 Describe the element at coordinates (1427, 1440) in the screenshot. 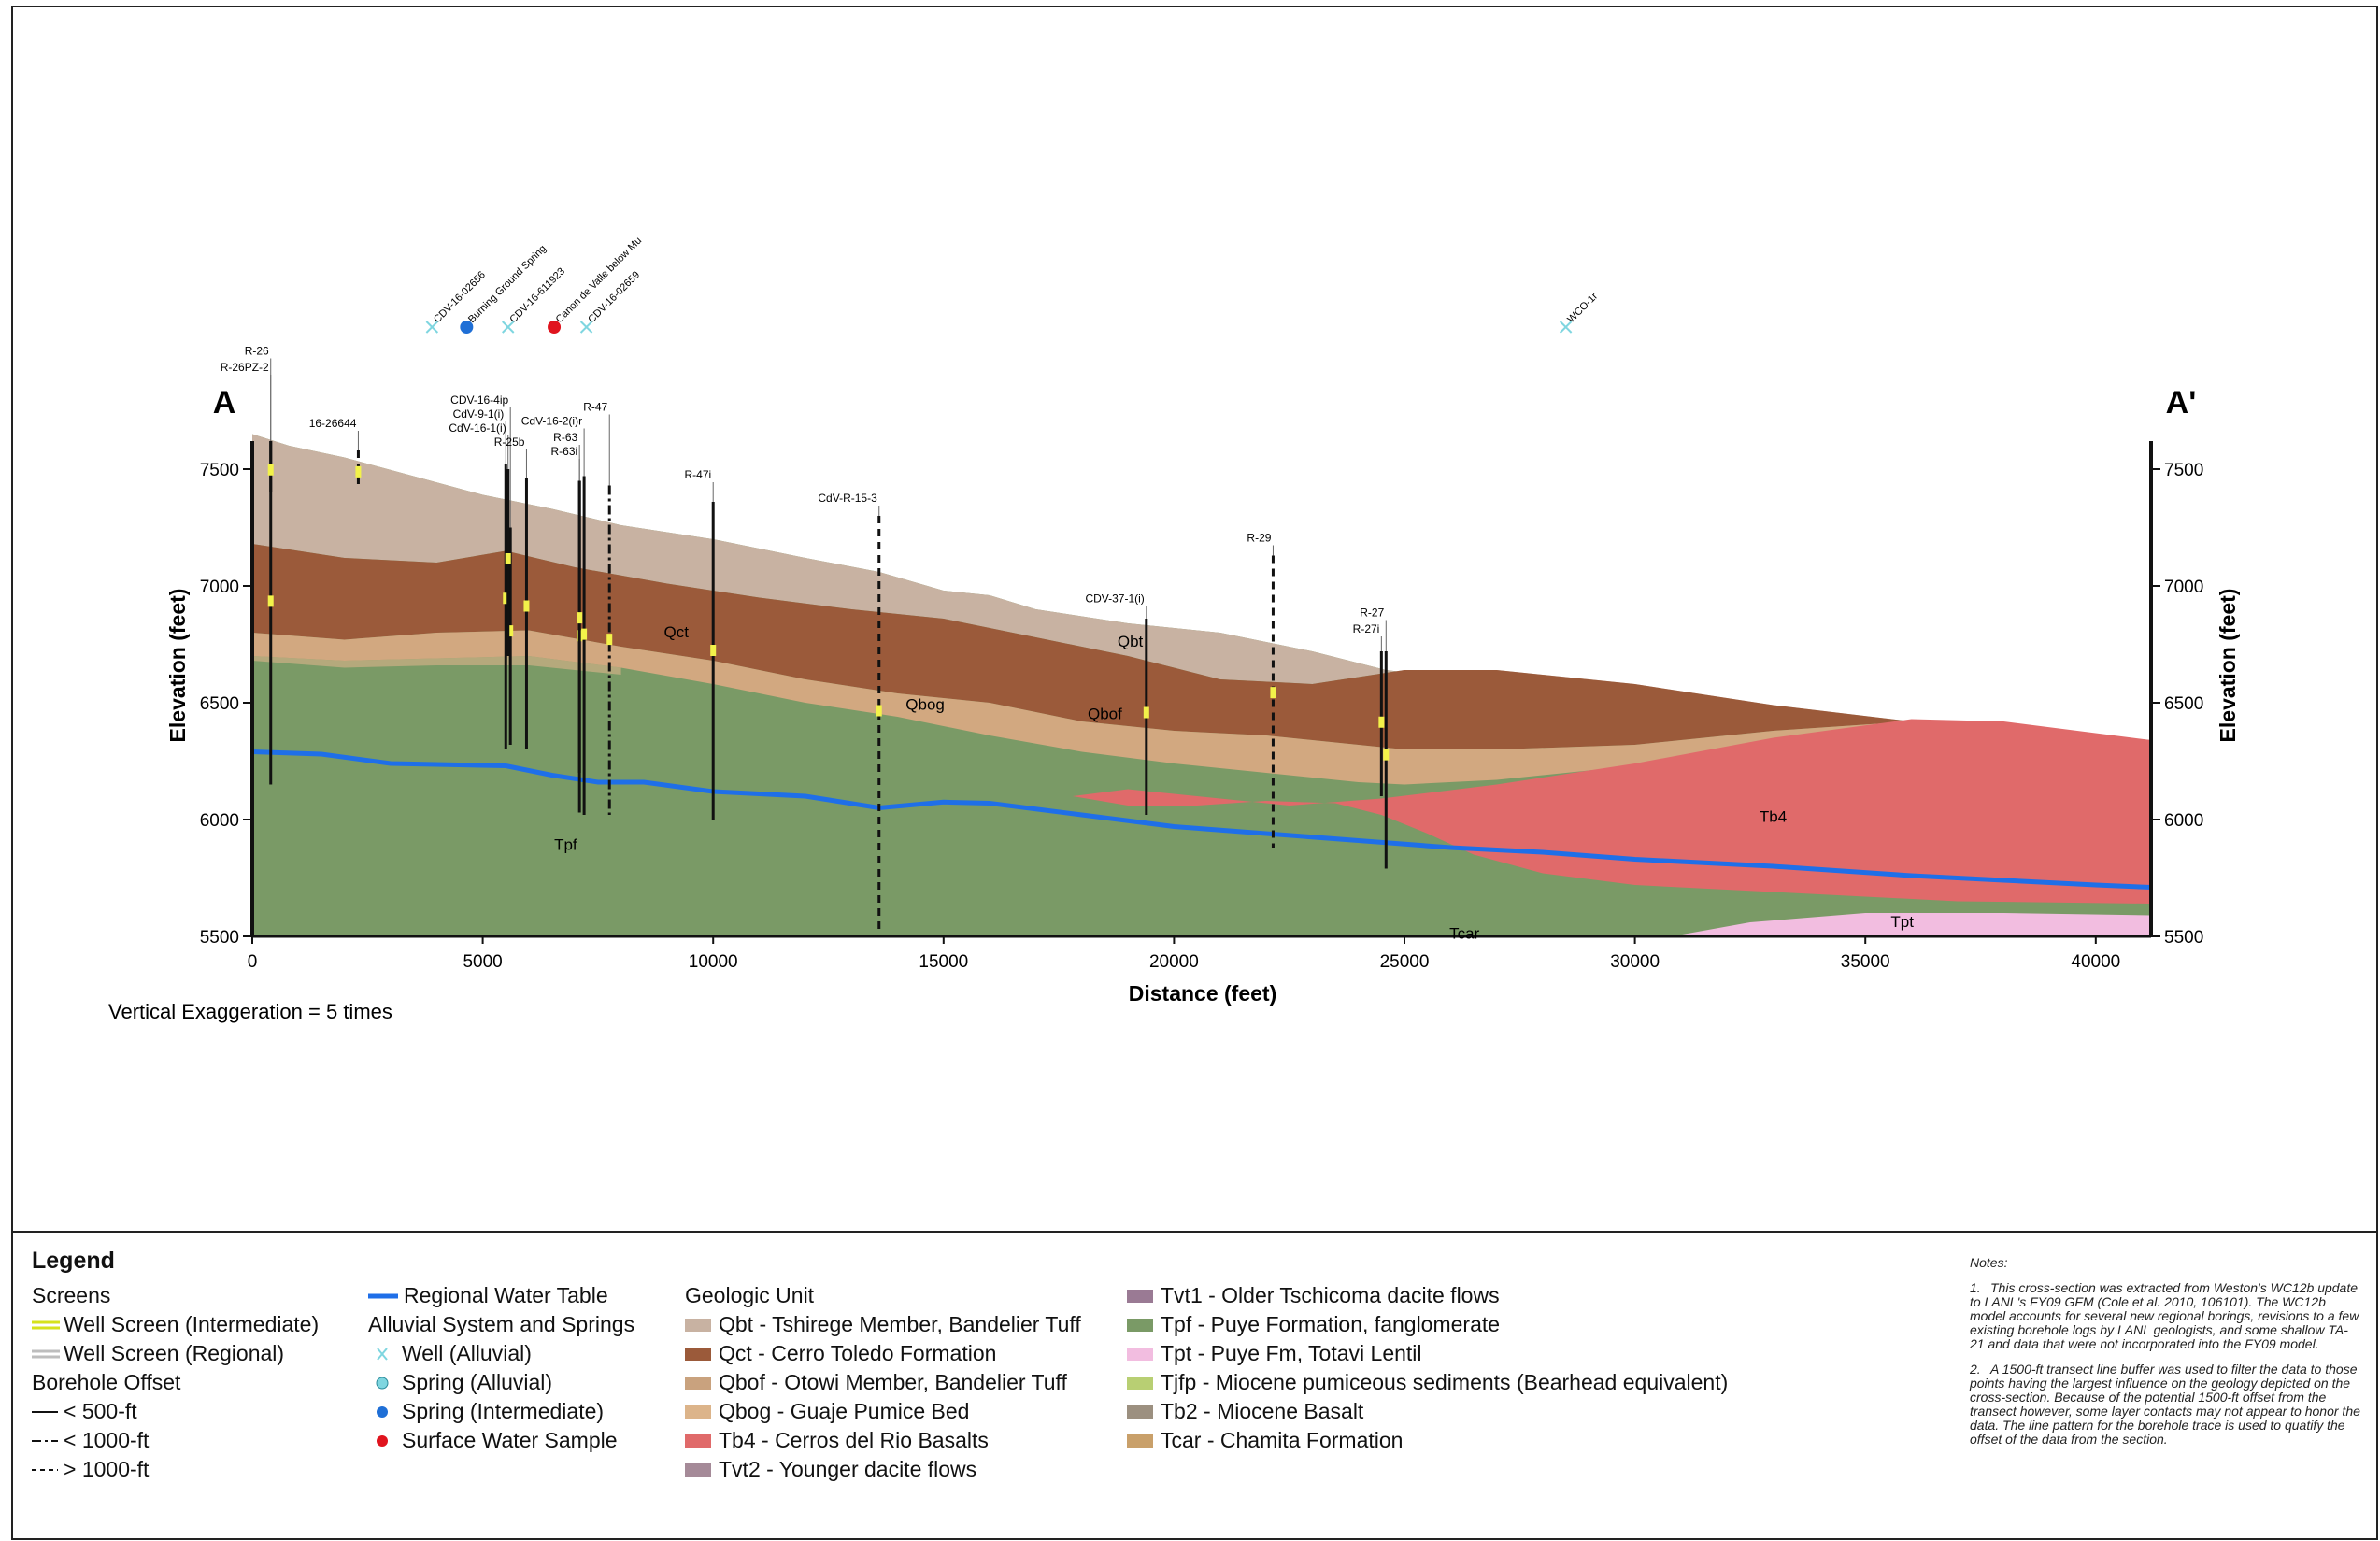

I see `legend-item: Tcar - Chamita Formation` at that location.